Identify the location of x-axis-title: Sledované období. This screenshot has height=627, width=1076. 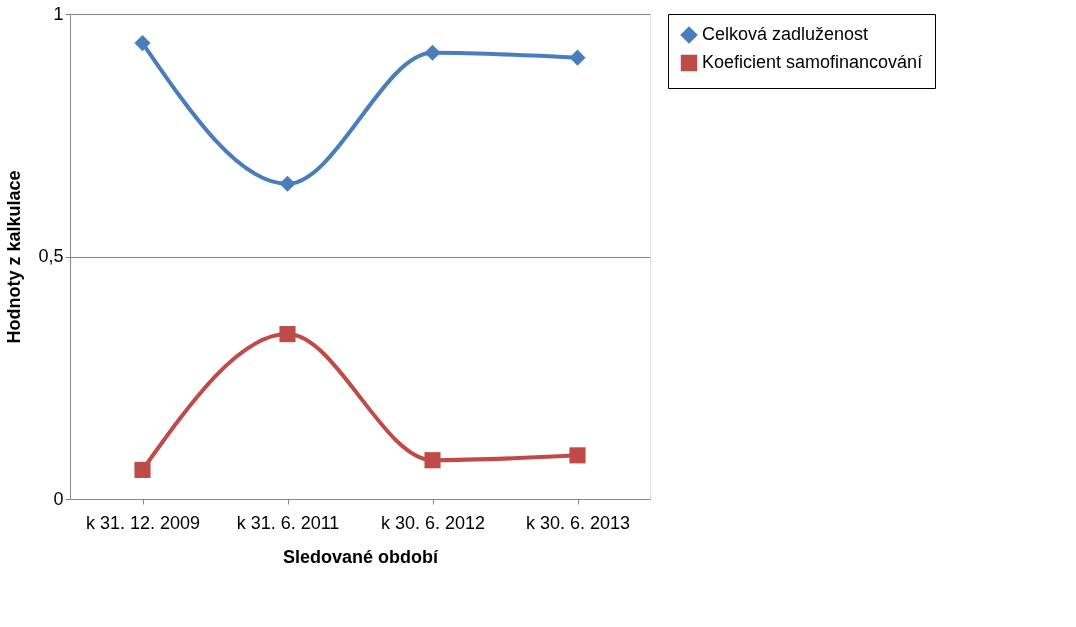
(360, 556).